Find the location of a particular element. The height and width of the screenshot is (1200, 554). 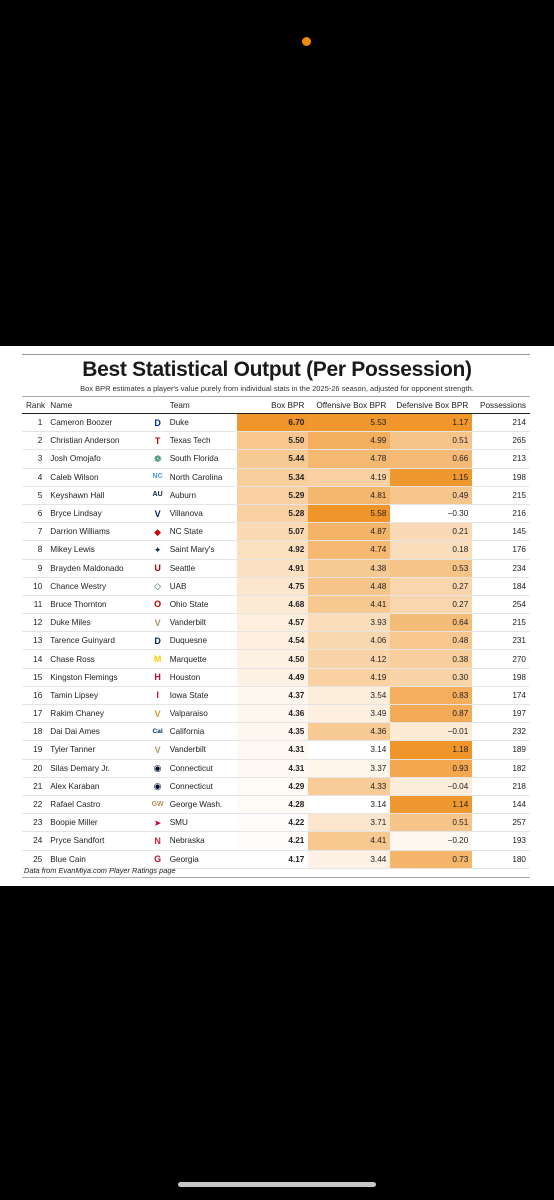

possessions-cell: 265 is located at coordinates (501, 441).